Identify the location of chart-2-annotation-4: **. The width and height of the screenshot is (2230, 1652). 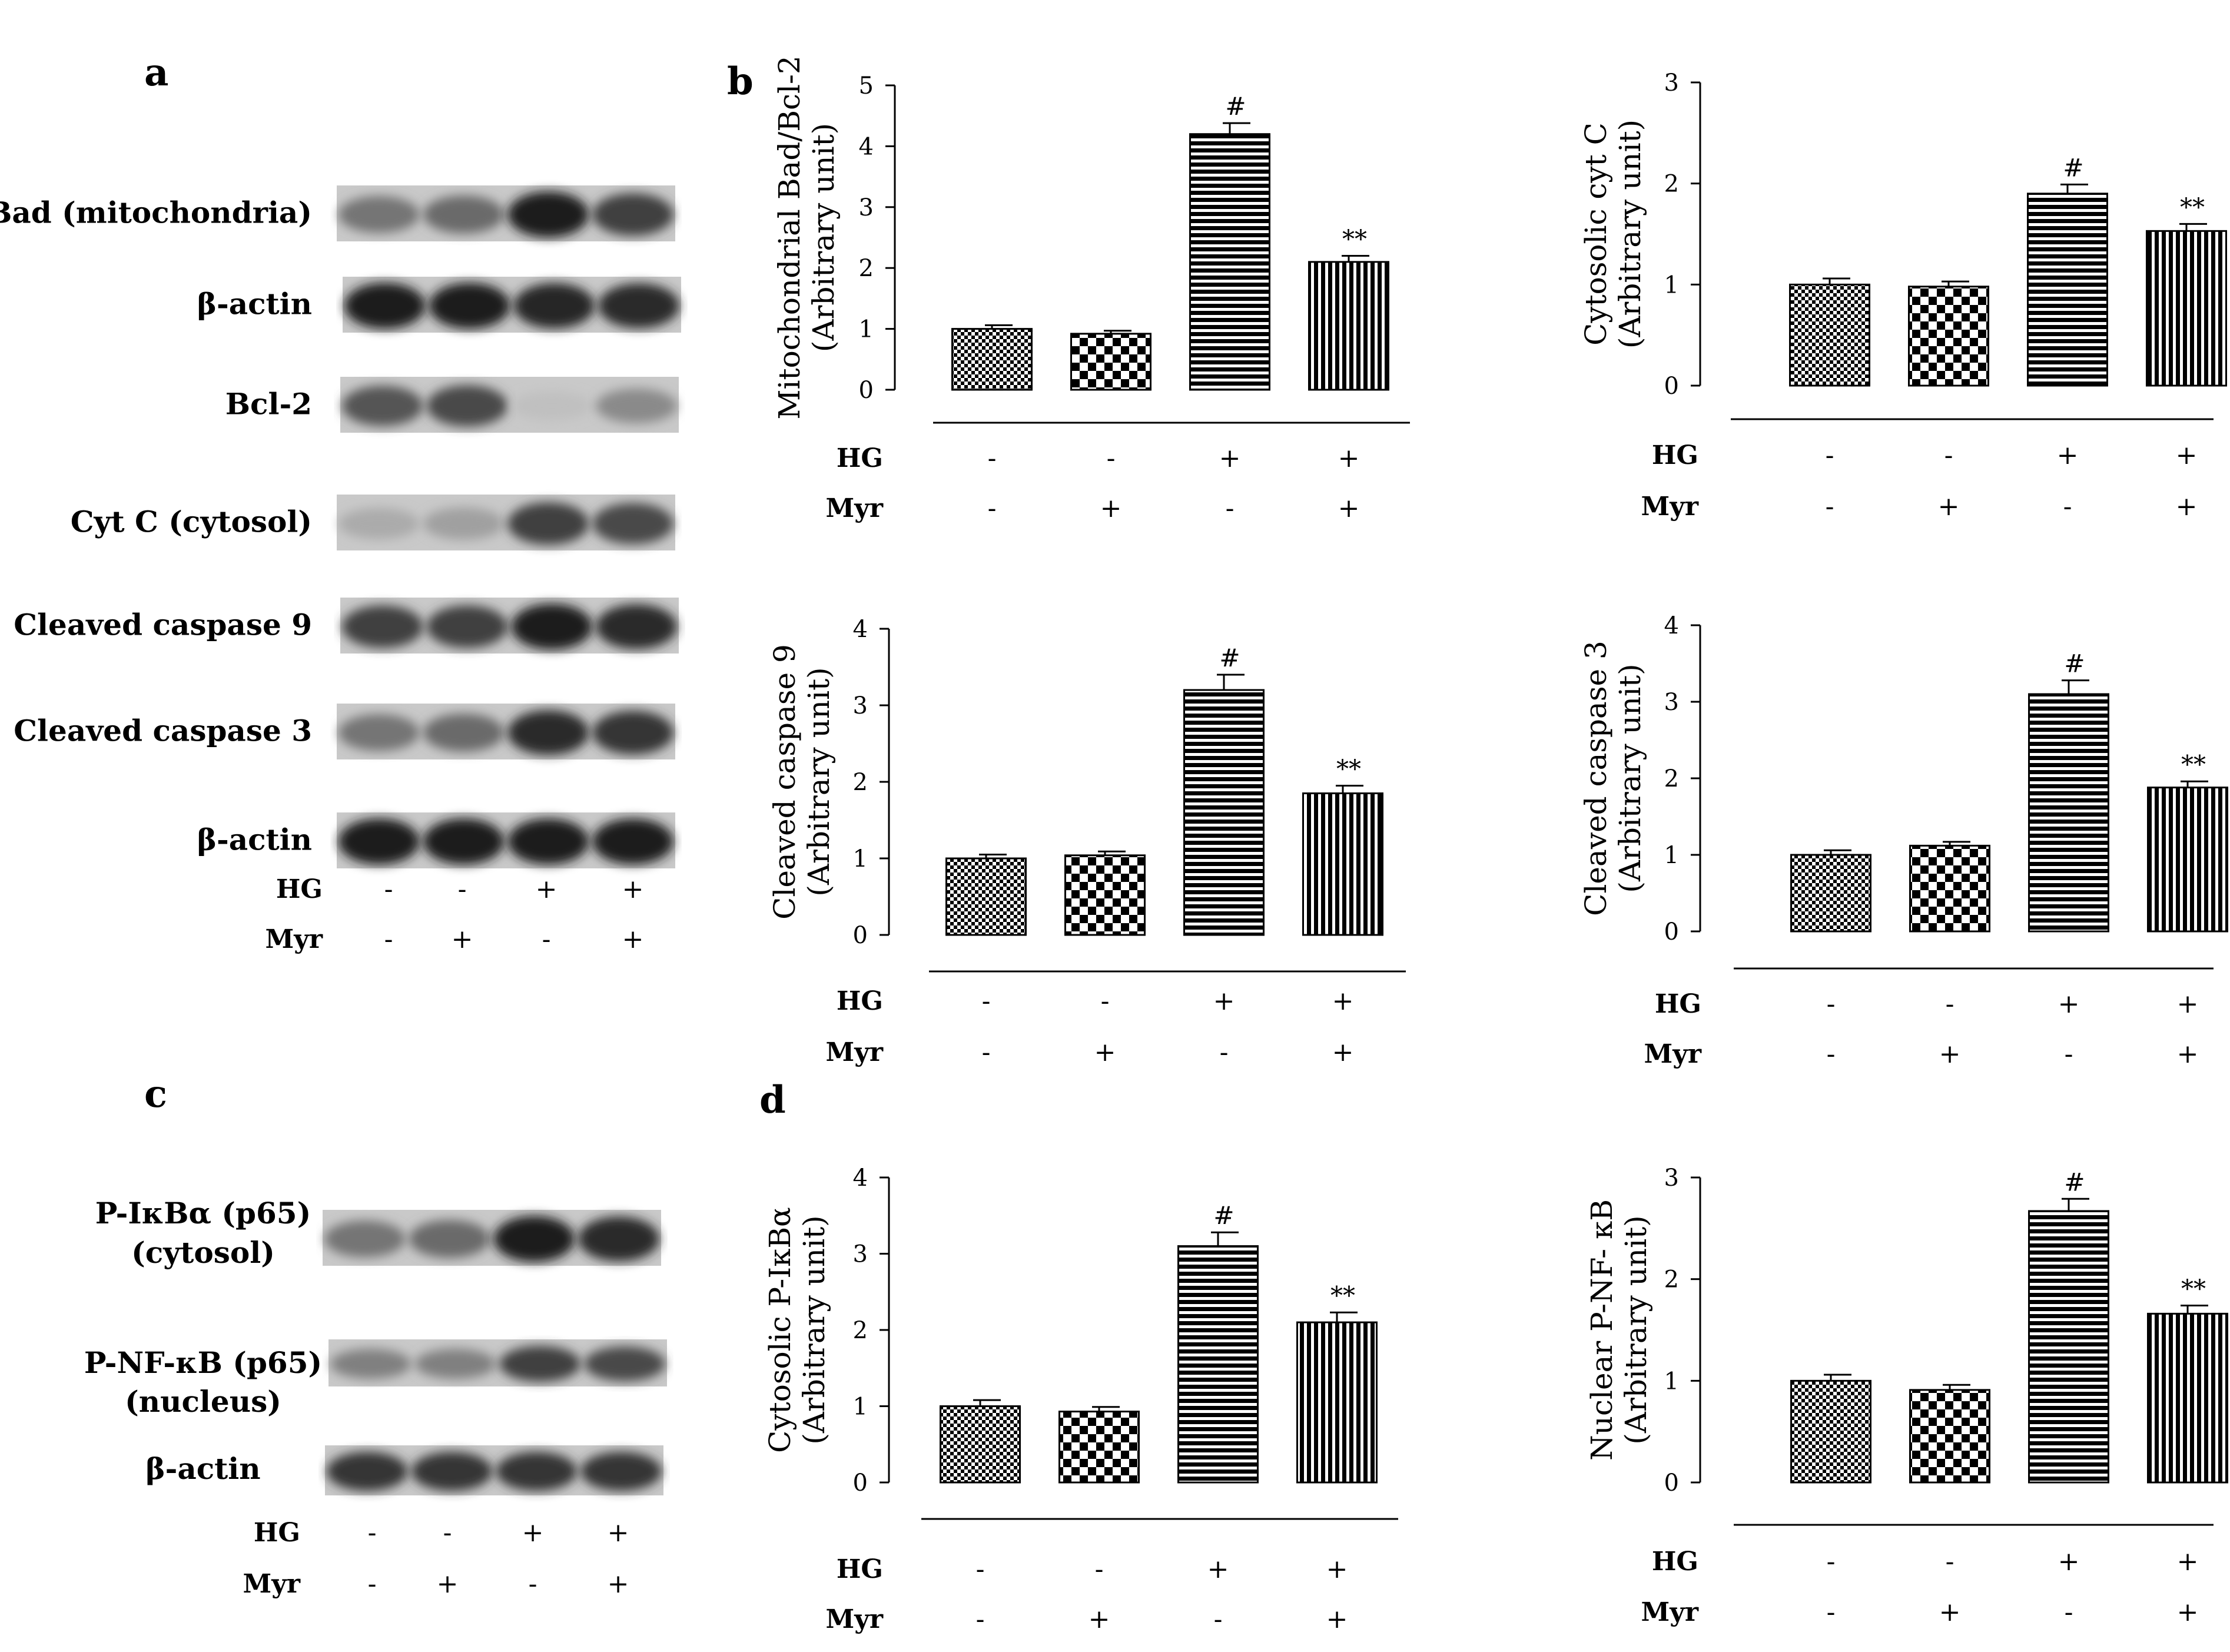
(2192, 207).